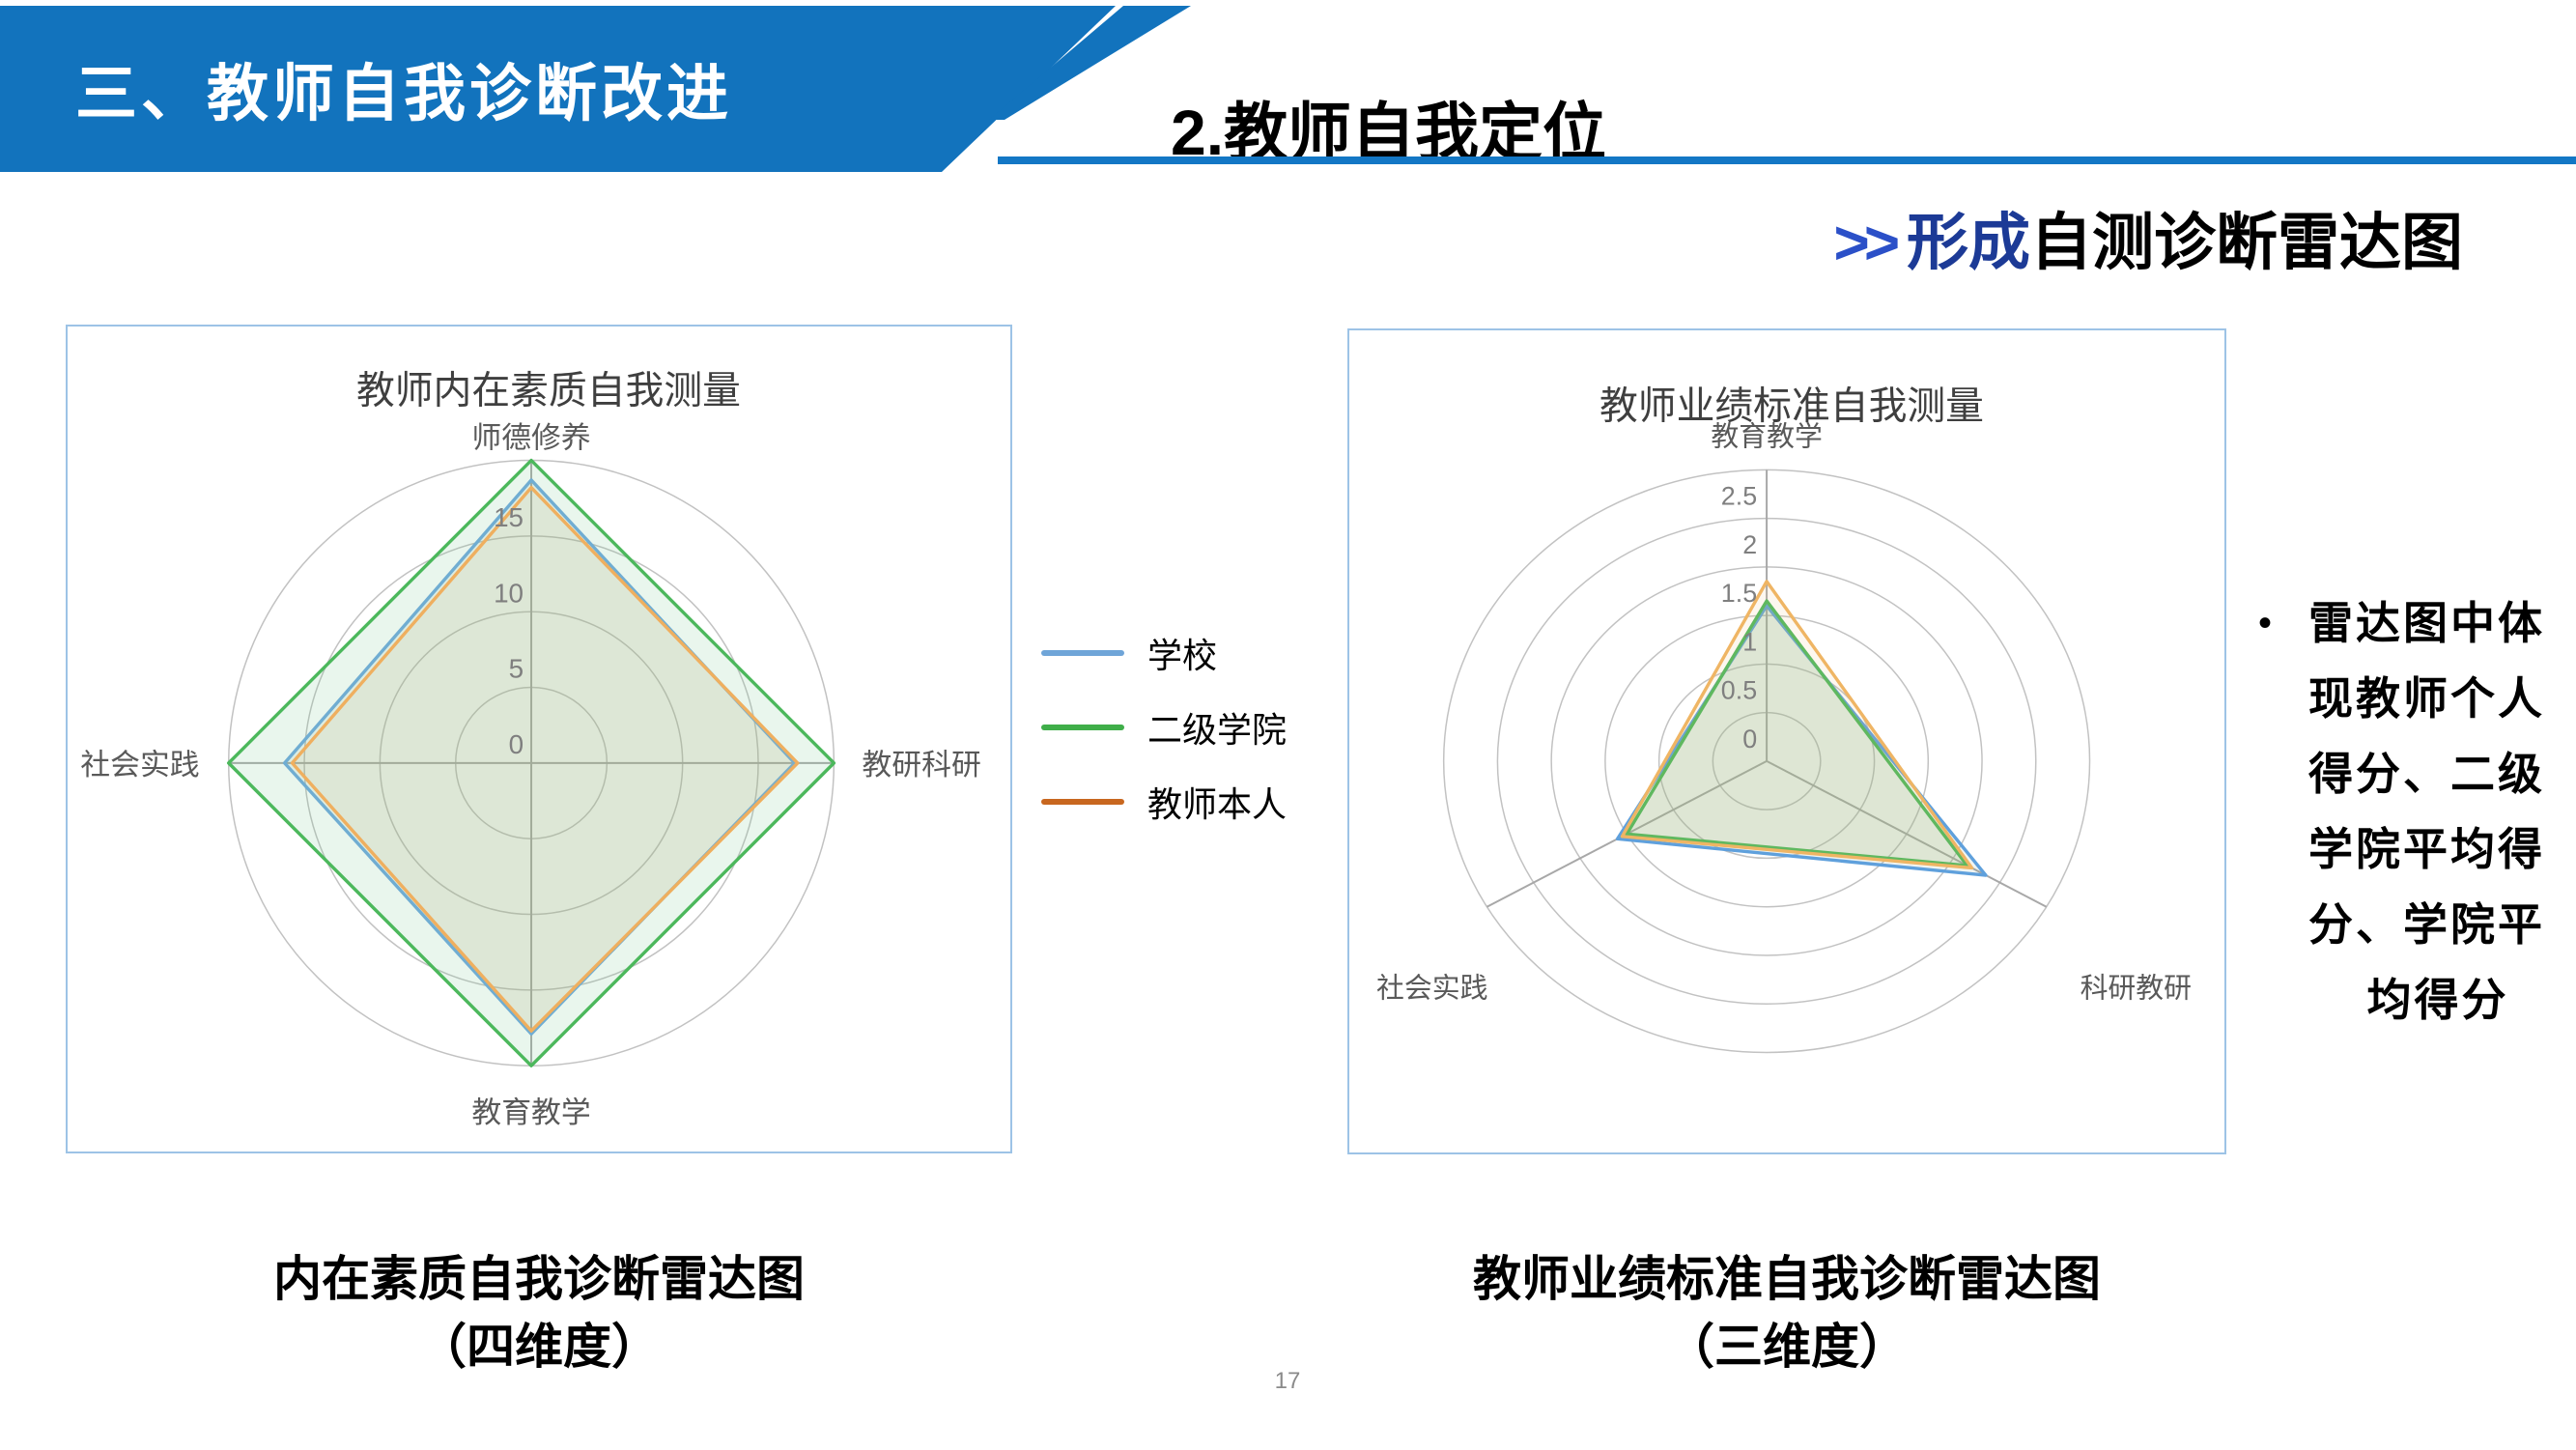 The width and height of the screenshot is (2576, 1450). I want to click on right-chart-caption: 教师业绩标准自我诊断雷达图 （三维度）, so click(1786, 1313).